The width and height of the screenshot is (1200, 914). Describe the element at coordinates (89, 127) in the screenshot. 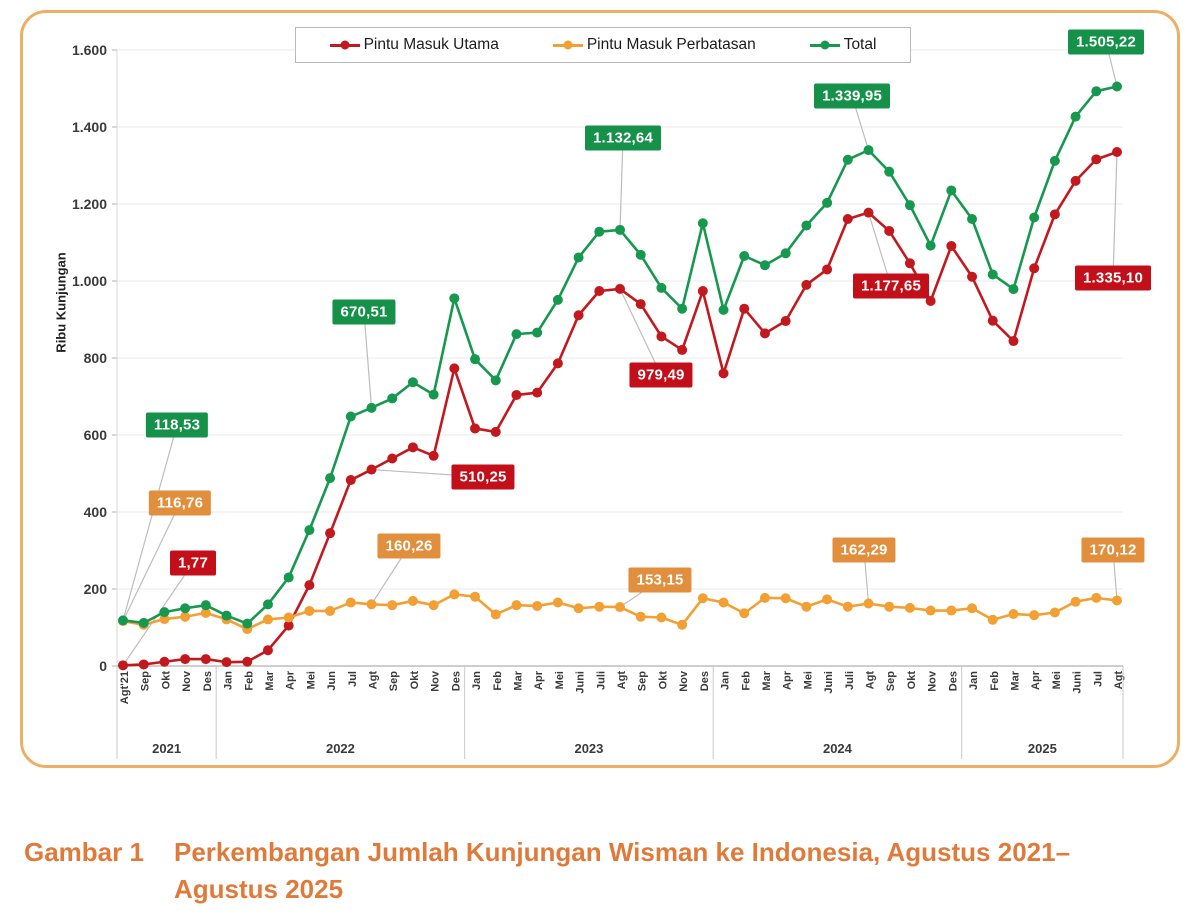

I see `y-tick-label: 1.400` at that location.